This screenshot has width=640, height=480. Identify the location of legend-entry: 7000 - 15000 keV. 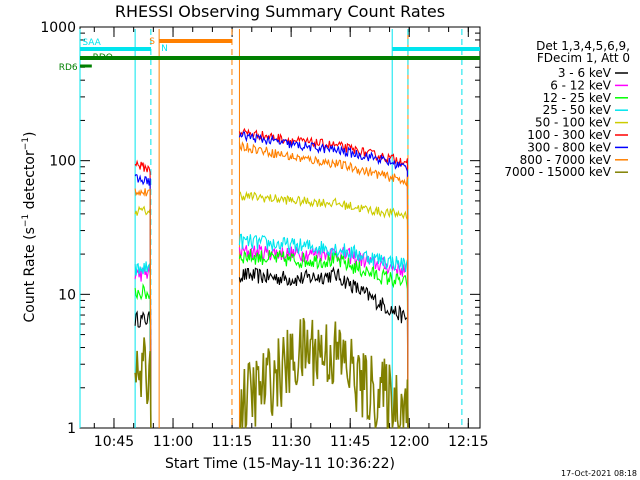
(557, 172).